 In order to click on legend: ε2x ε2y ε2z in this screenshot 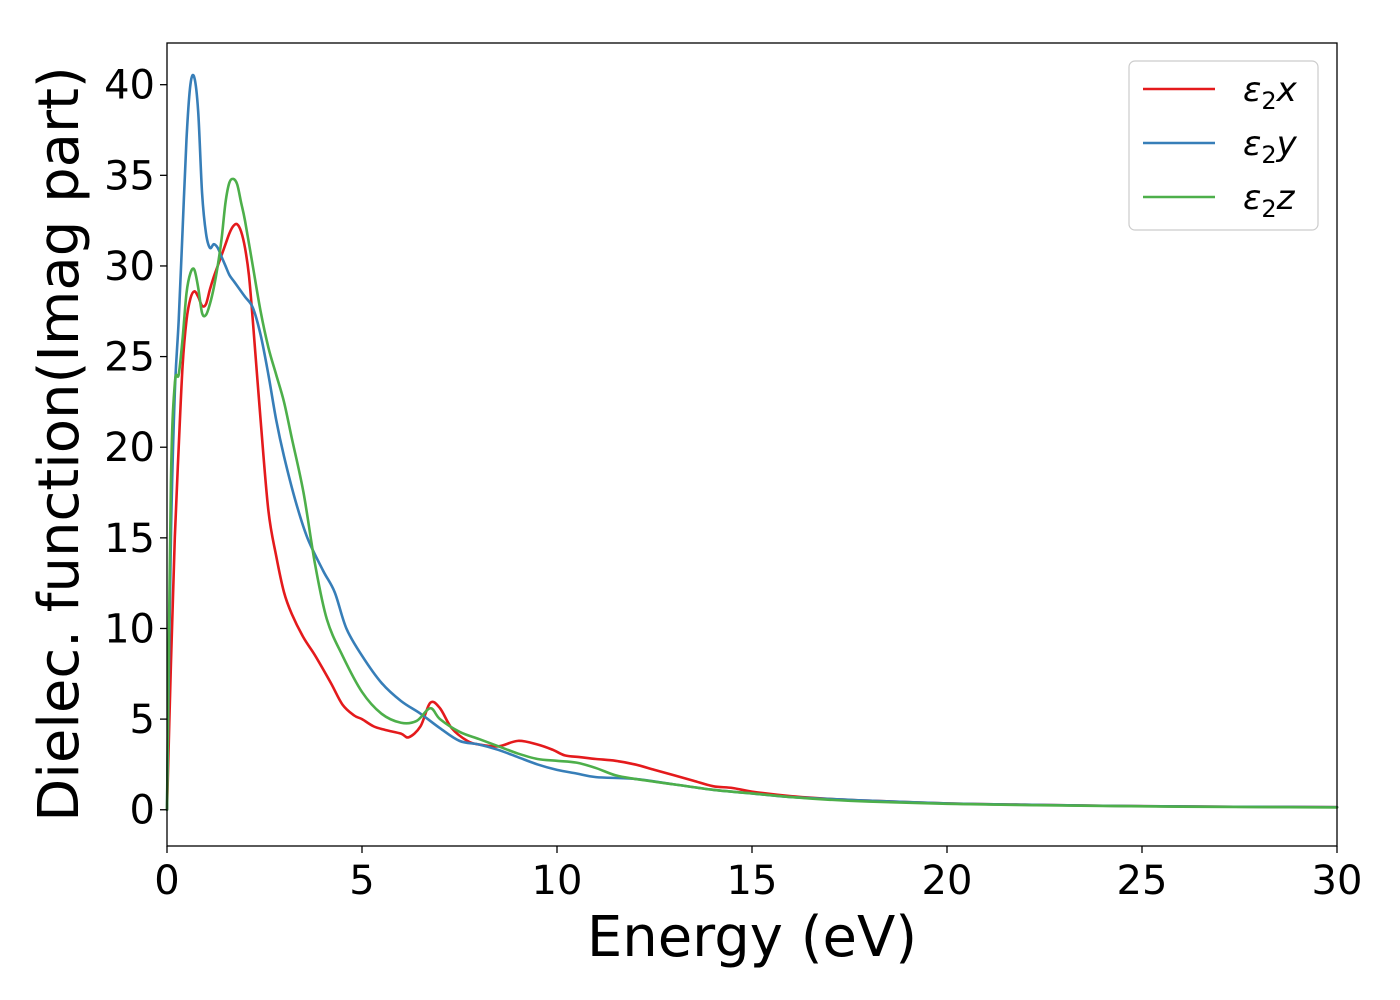, I will do `click(1223, 145)`.